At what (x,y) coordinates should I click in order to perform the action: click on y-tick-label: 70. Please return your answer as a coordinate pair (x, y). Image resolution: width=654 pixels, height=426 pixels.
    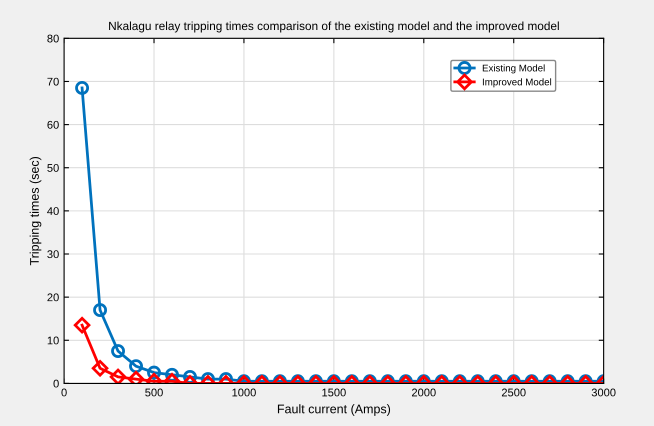
    Looking at the image, I should click on (53, 82).